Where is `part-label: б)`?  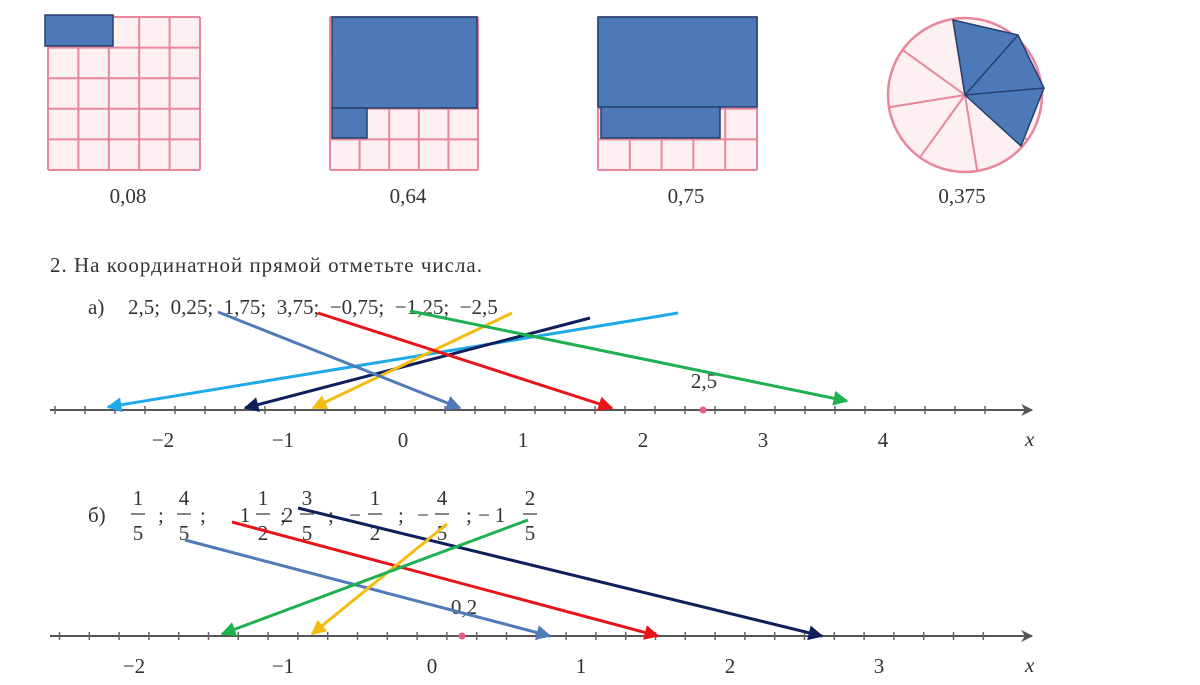
part-label: б) is located at coordinates (97, 515).